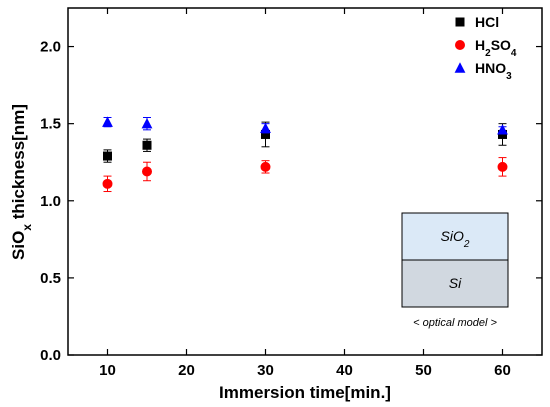  I want to click on y-tick-label: 0.5, so click(50, 278).